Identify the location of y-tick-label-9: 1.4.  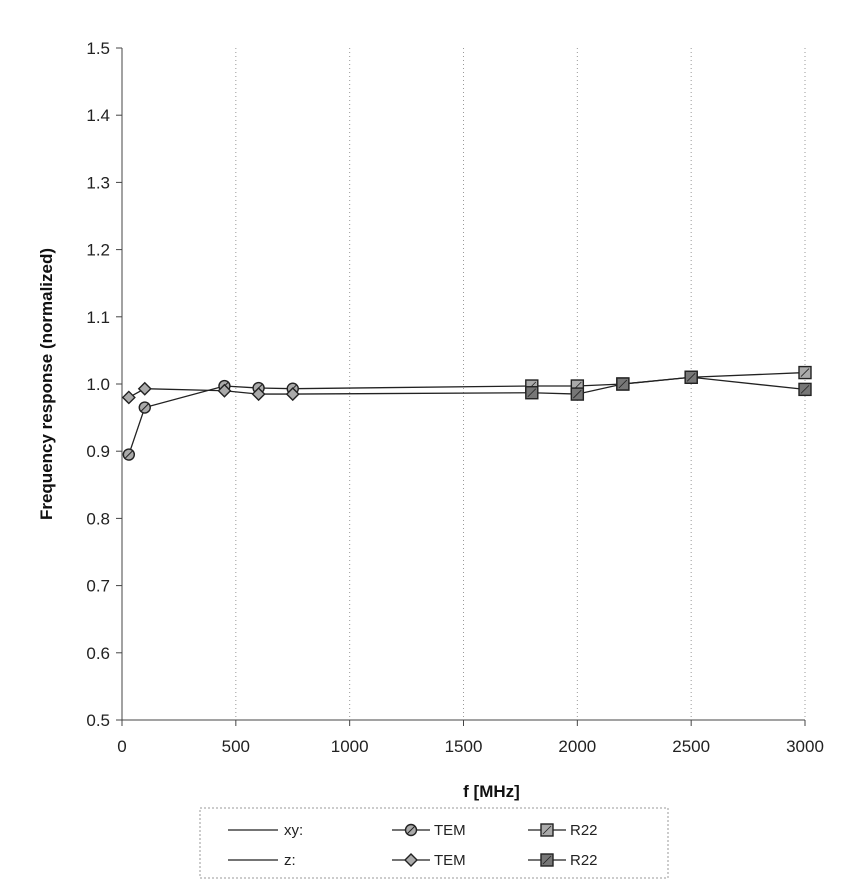
(98, 115).